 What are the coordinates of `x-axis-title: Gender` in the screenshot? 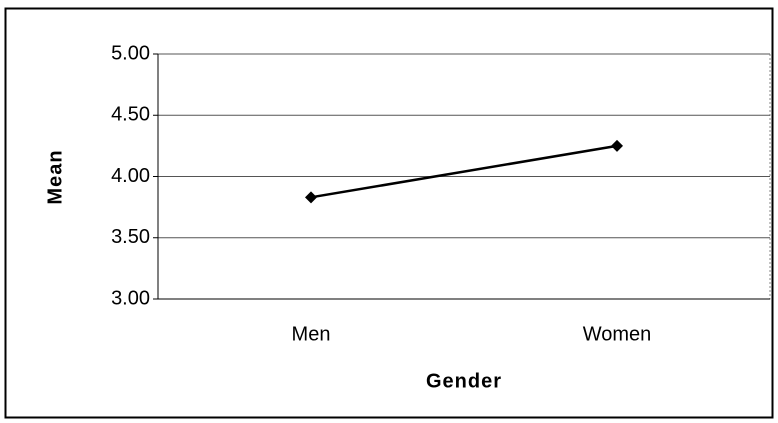 It's located at (464, 381).